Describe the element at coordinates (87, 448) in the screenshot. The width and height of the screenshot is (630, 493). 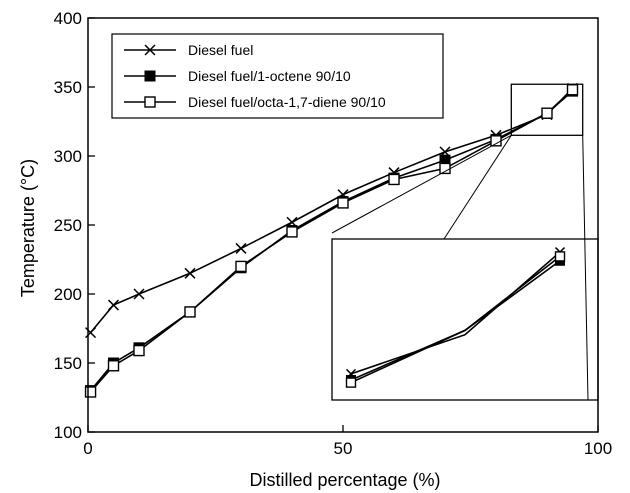
I see `x-tick-label: 0` at that location.